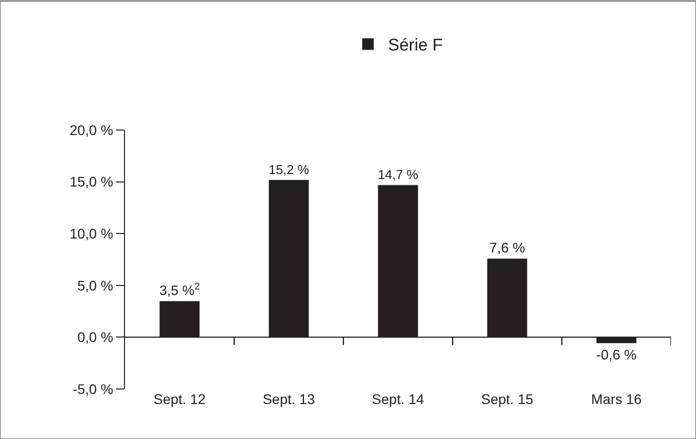  I want to click on y-tick-label: -5,0 %, so click(93, 388).